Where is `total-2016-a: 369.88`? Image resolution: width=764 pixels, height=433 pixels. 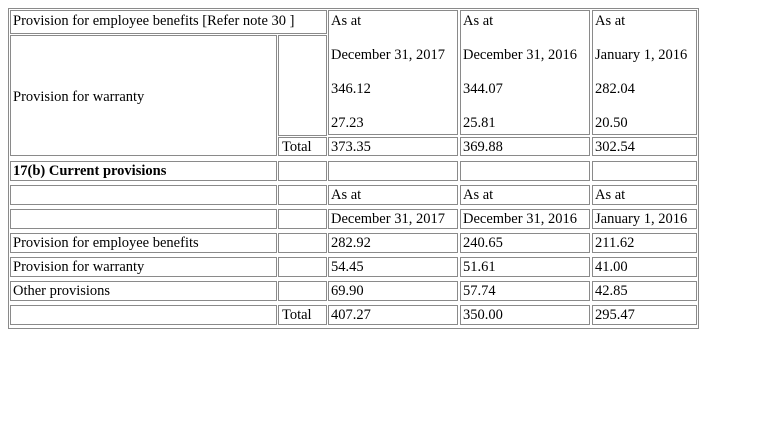
total-2016-a: 369.88 is located at coordinates (525, 146).